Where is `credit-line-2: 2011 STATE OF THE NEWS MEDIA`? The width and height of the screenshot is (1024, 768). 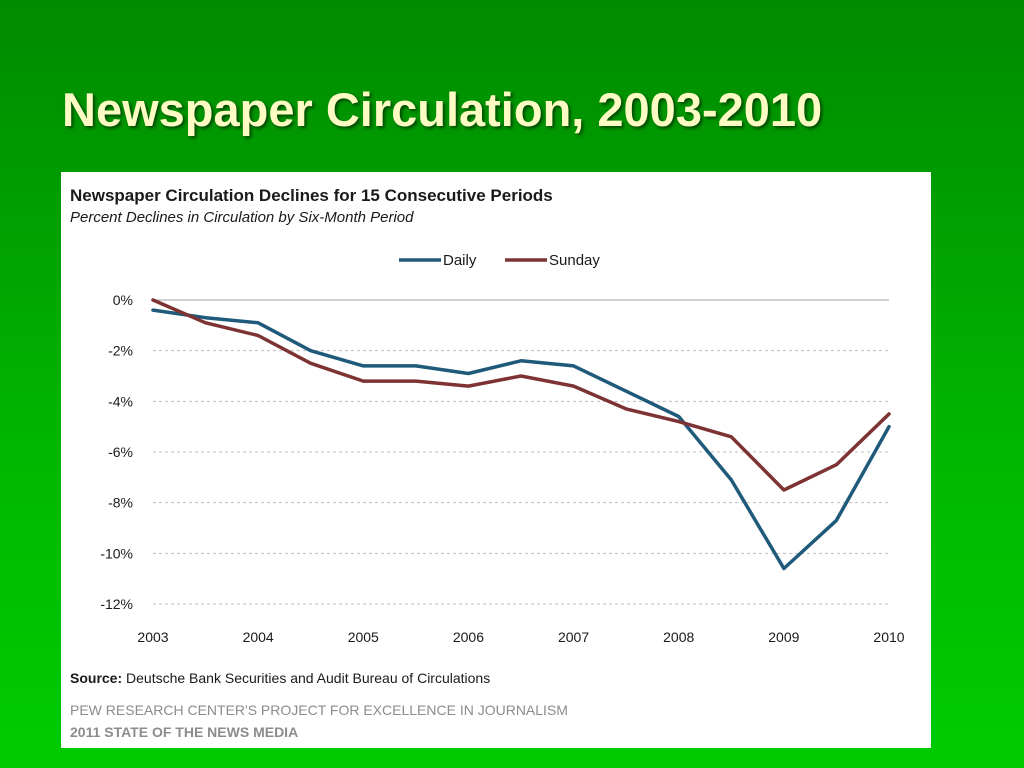 credit-line-2: 2011 STATE OF THE NEWS MEDIA is located at coordinates (184, 732).